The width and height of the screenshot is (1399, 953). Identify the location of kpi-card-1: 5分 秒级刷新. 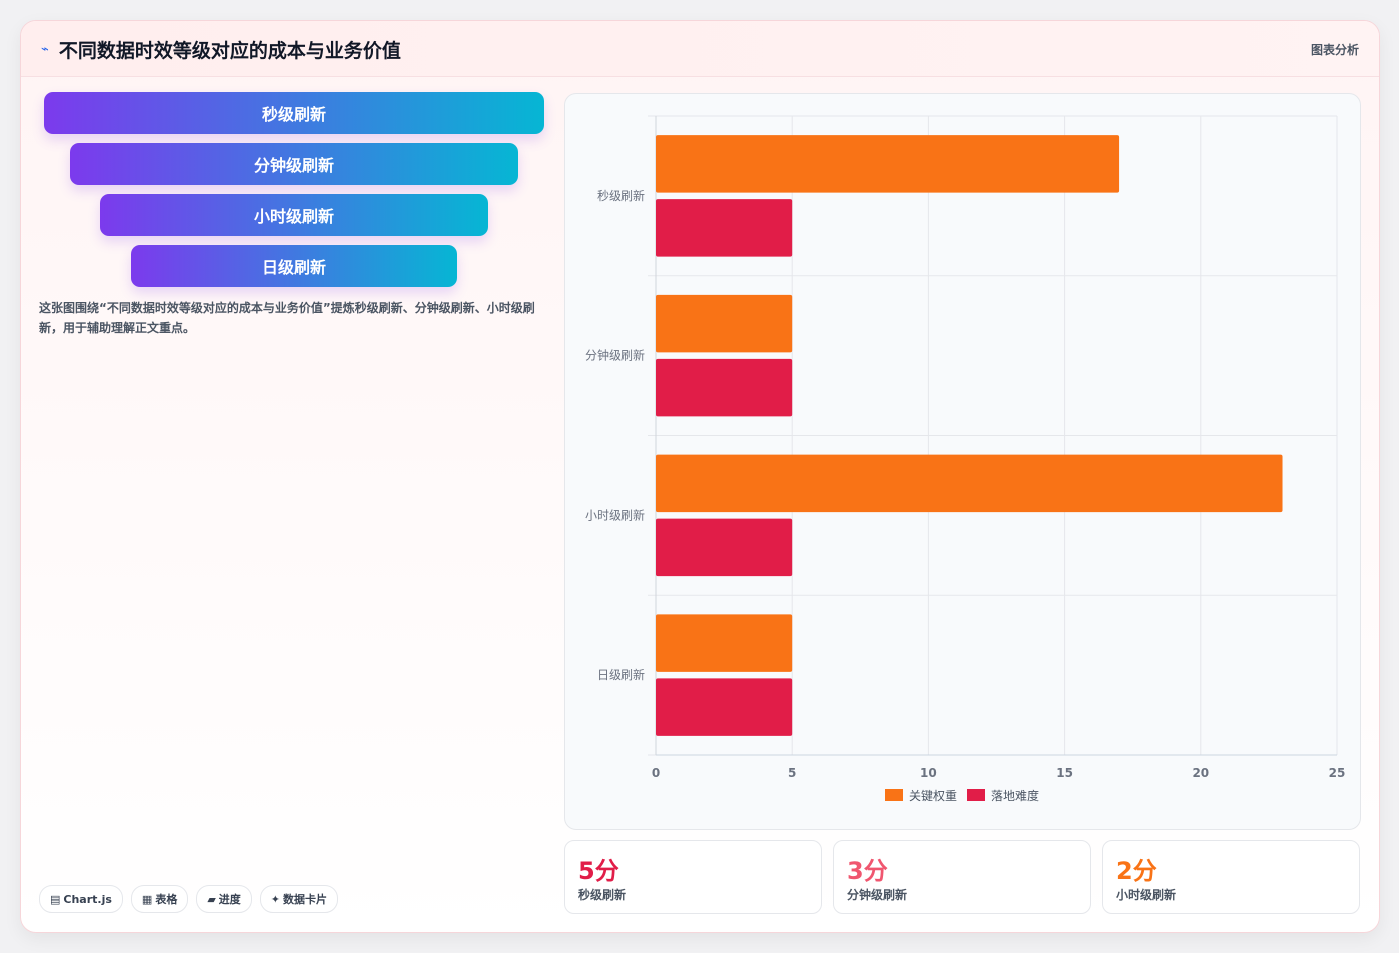
(693, 877).